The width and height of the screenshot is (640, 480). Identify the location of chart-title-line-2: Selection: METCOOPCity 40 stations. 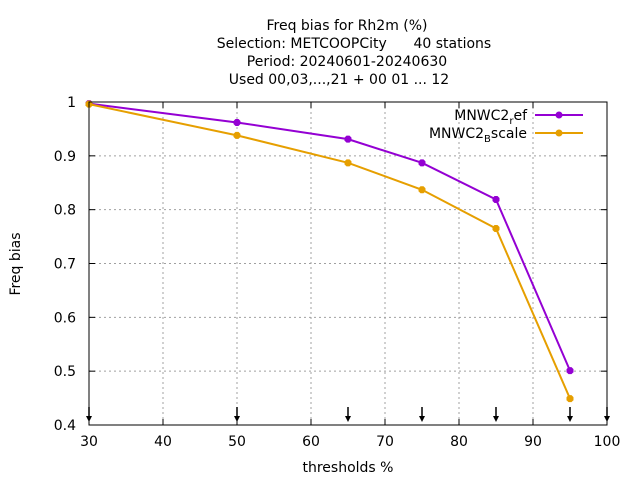
(354, 44).